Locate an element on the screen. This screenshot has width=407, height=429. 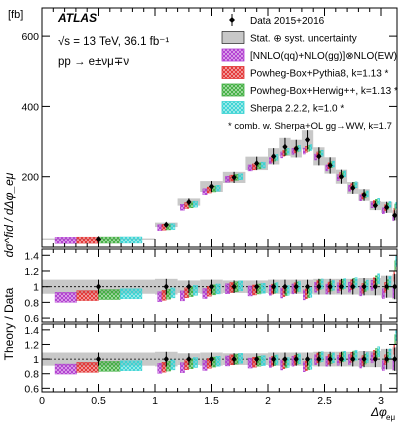
x-tick-label: 2.5 is located at coordinates (324, 401).